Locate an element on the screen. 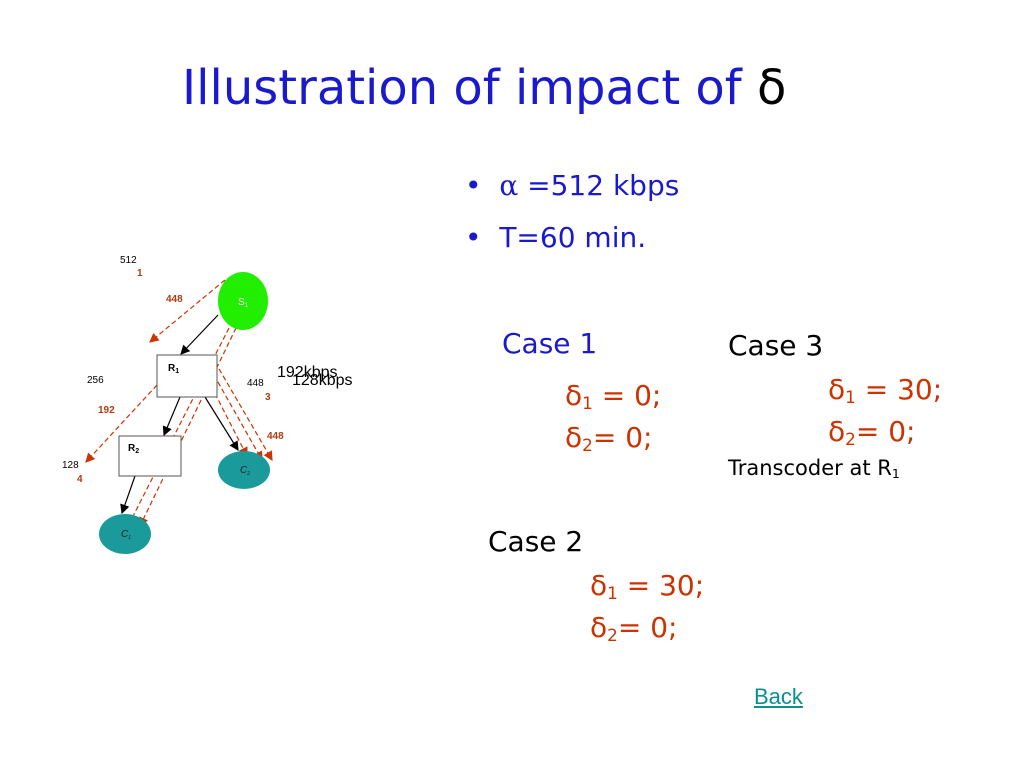 This screenshot has height=768, width=1024. node-label: C1 is located at coordinates (126, 535).